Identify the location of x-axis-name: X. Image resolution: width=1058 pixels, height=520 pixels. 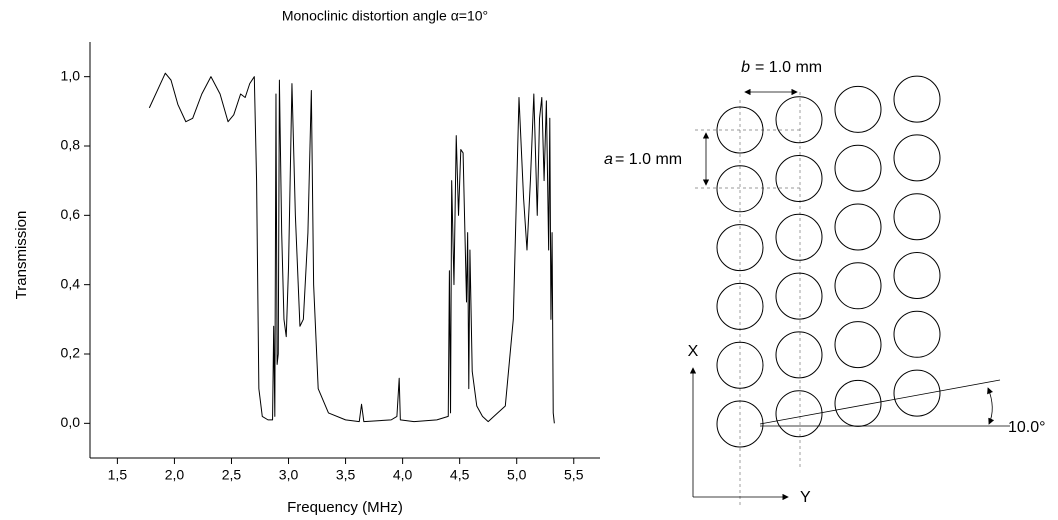
(693, 351).